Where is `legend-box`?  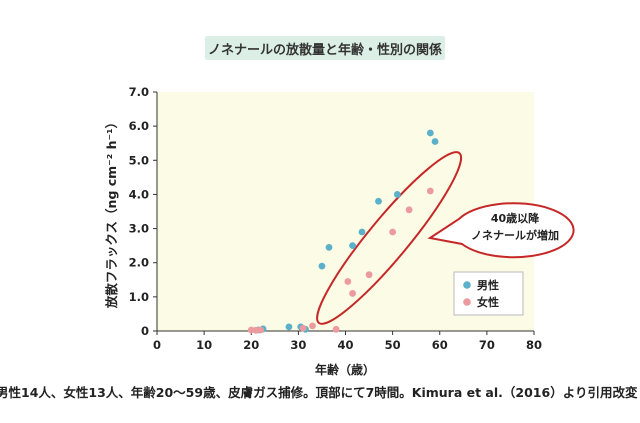
legend-box is located at coordinates (488, 293).